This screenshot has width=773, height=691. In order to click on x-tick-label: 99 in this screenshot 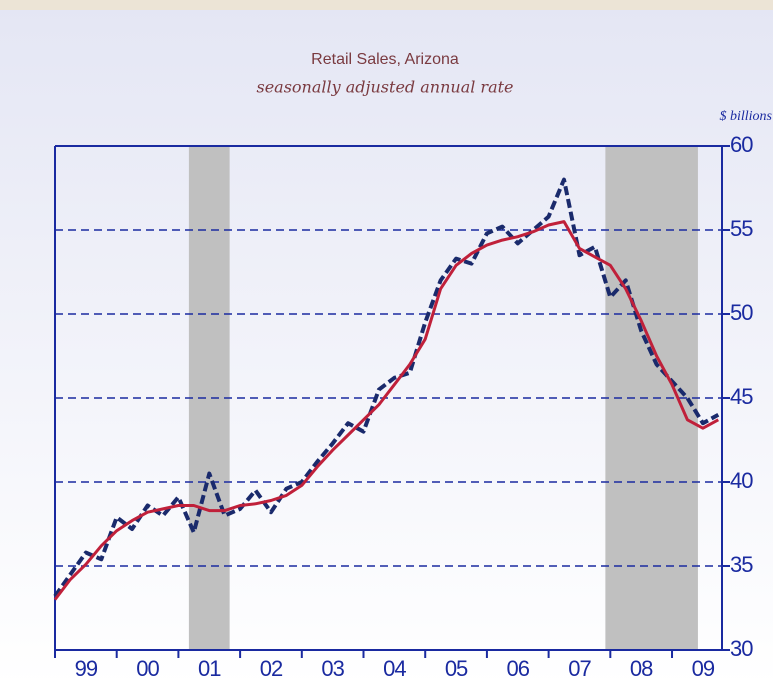, I will do `click(86, 668)`.